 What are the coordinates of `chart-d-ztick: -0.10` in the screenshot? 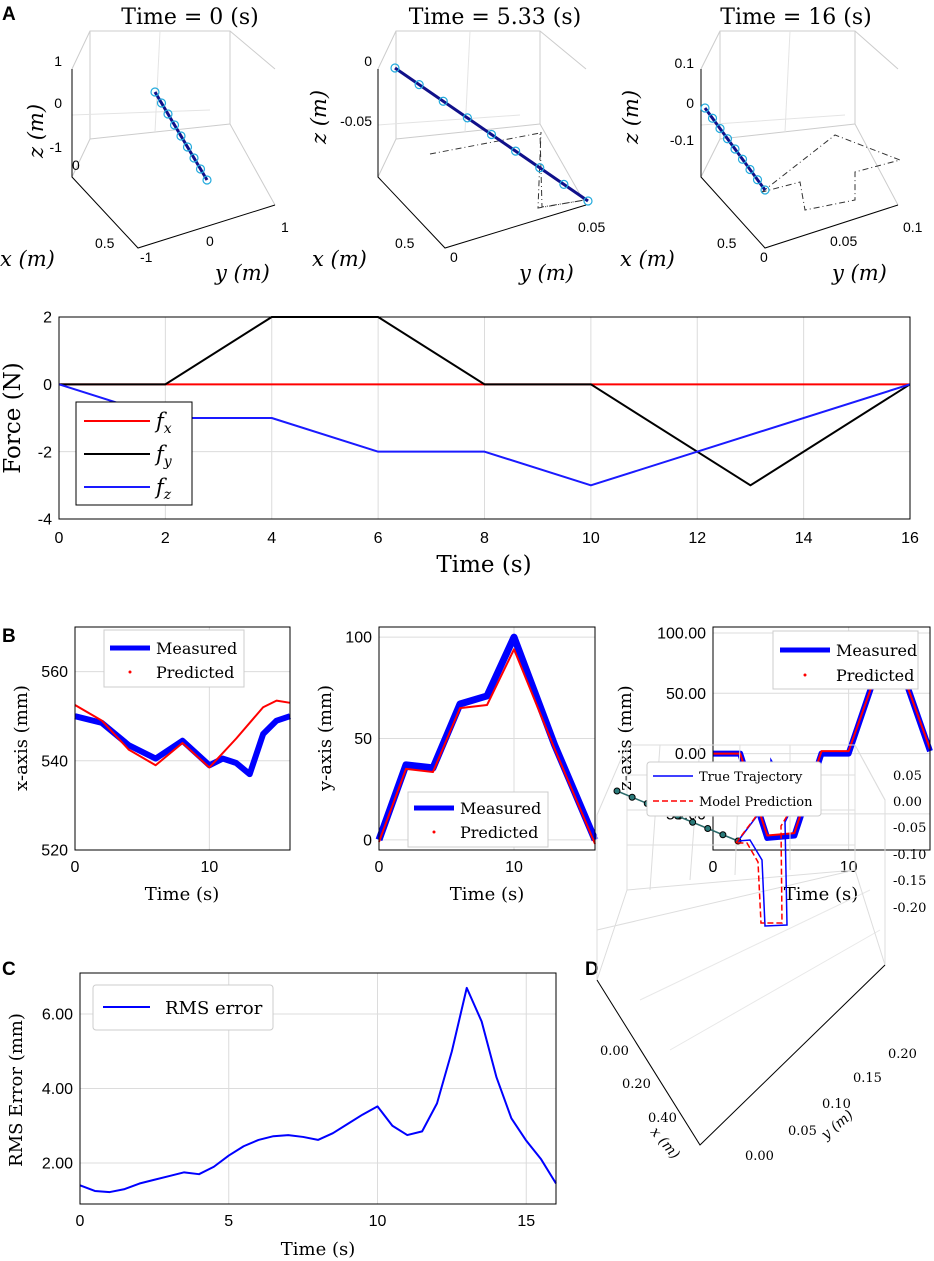 It's located at (909, 855).